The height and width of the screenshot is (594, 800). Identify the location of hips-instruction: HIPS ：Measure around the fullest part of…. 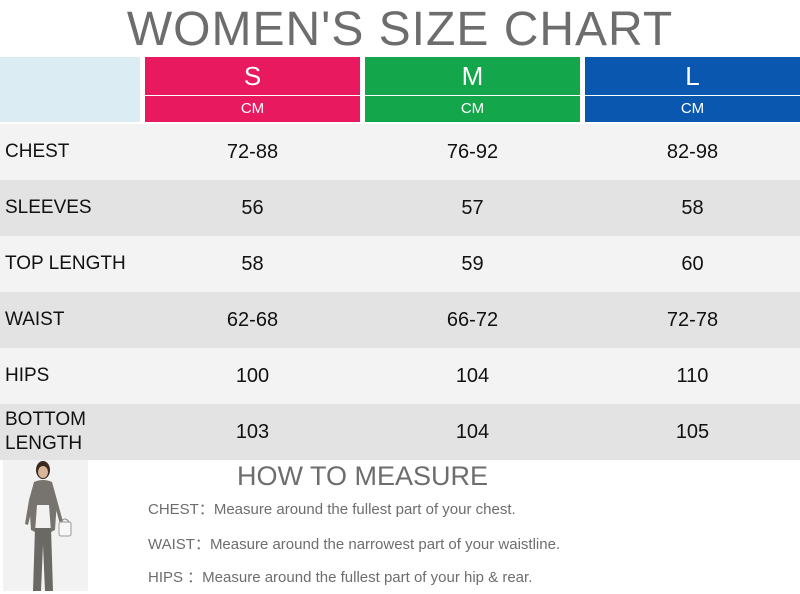
(340, 577).